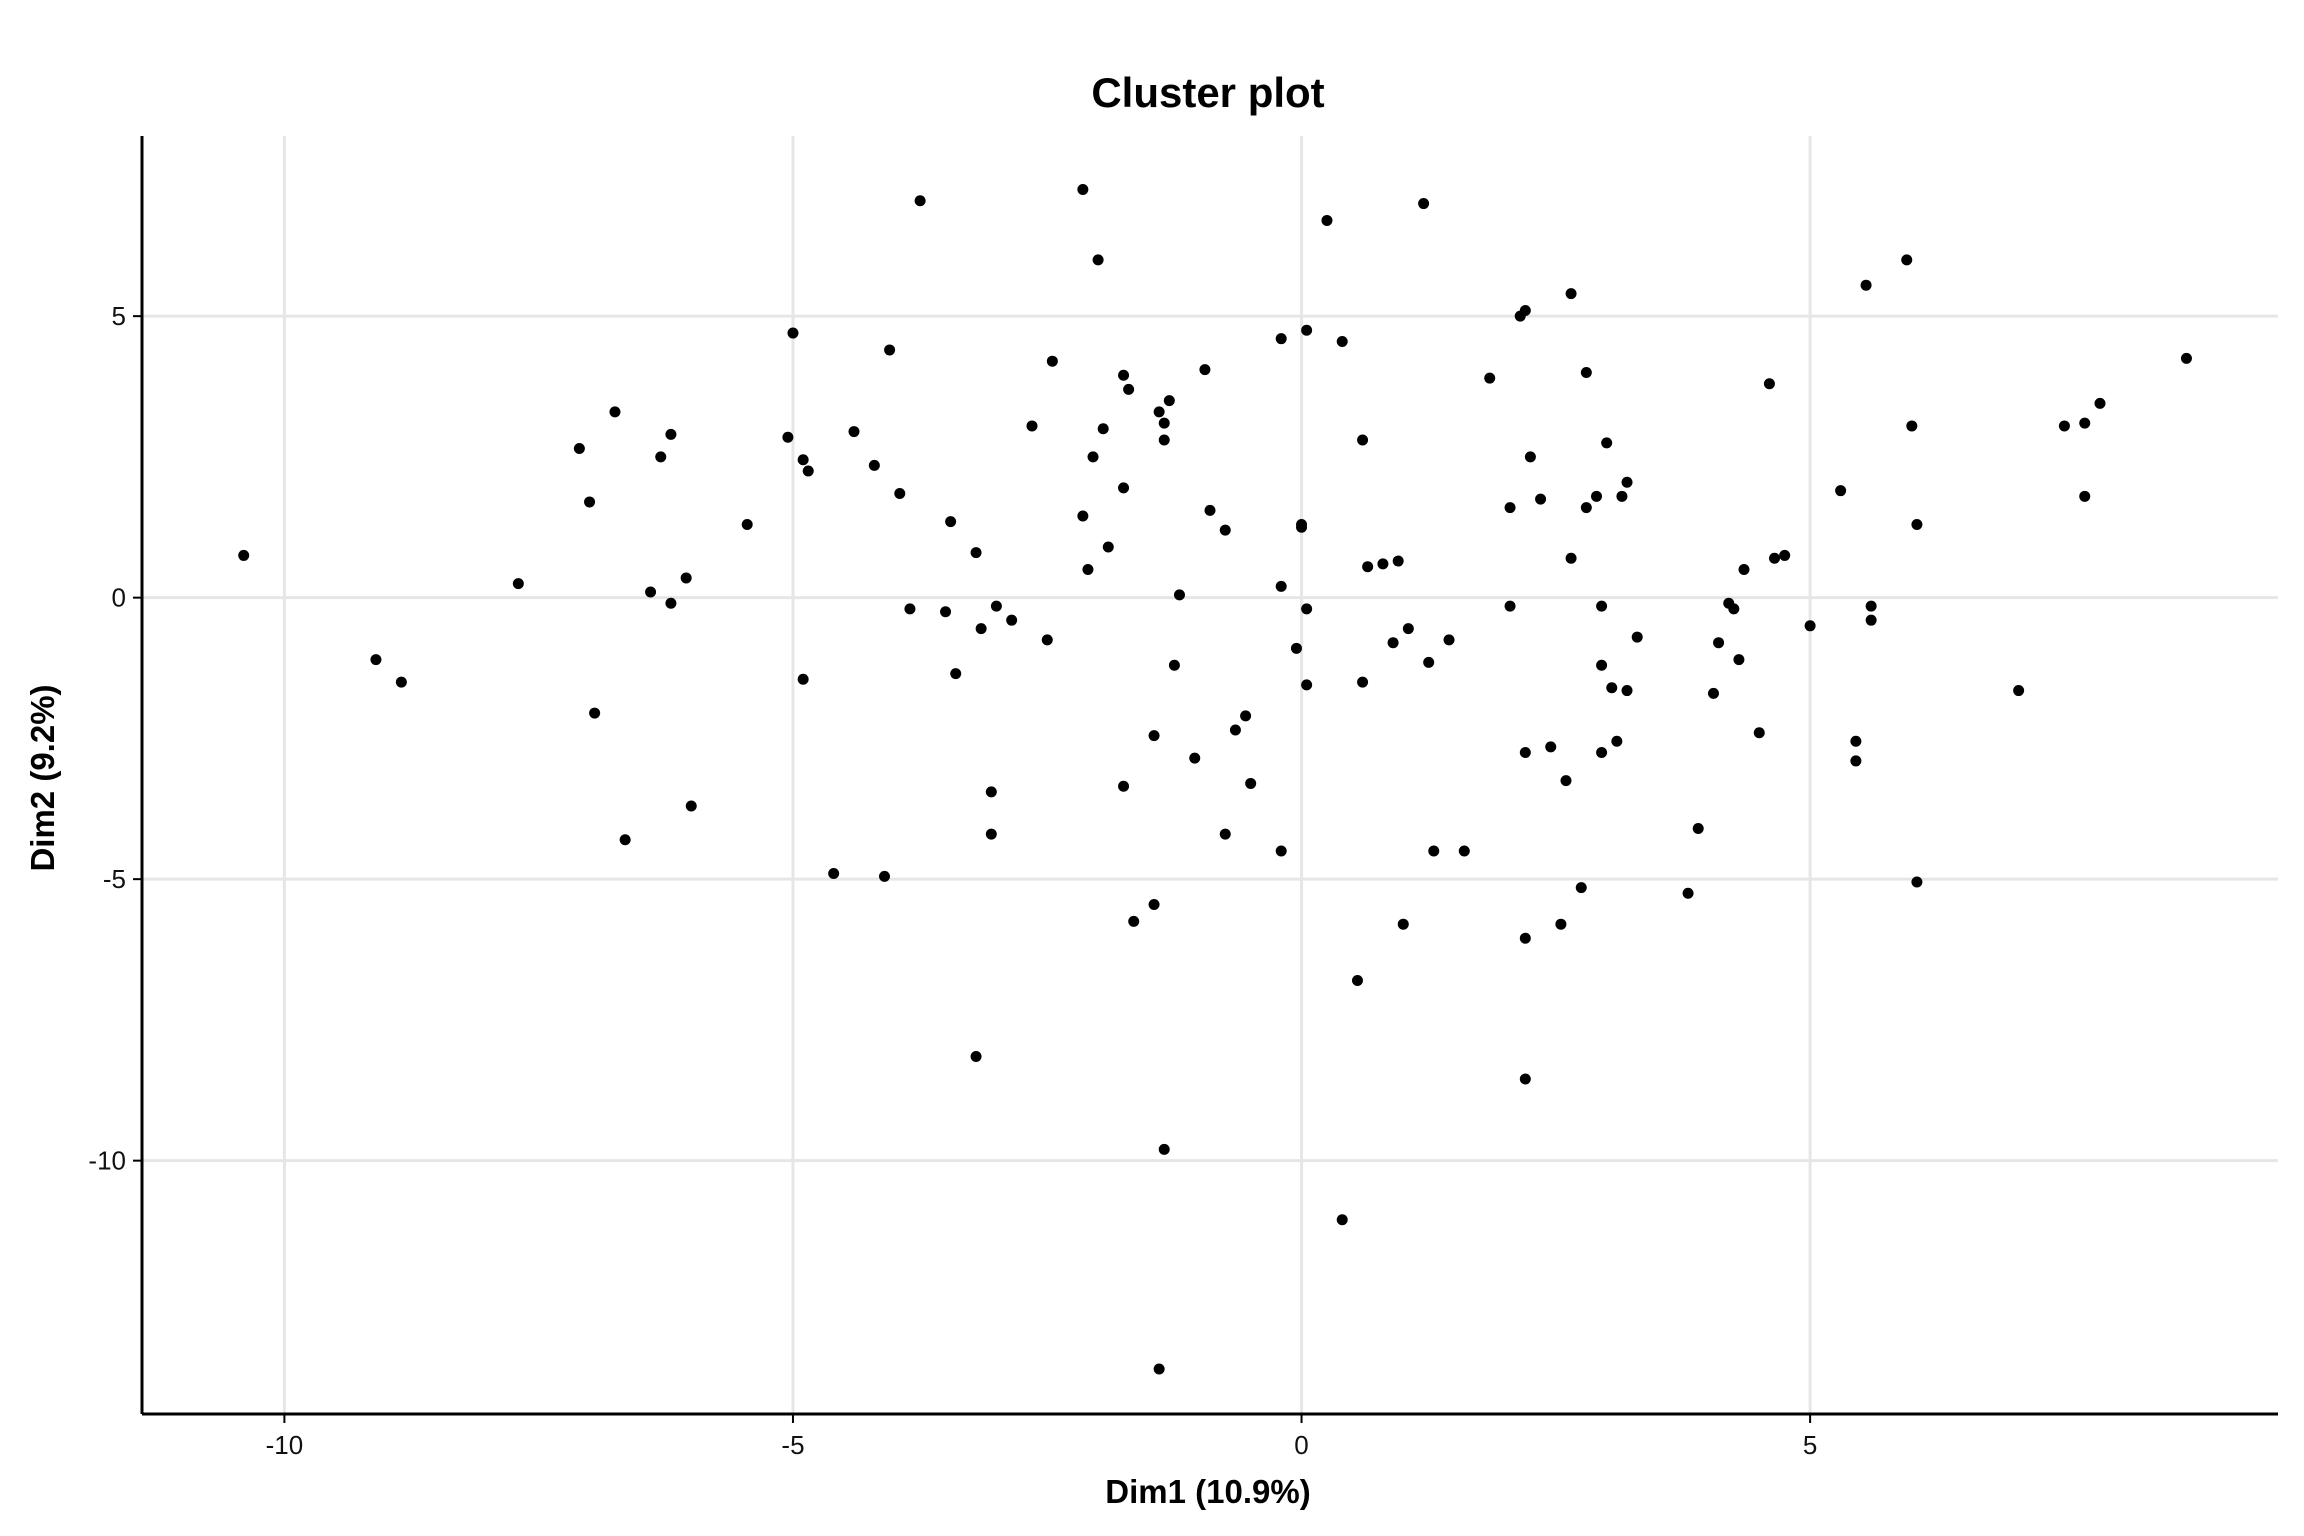  What do you see at coordinates (792, 1445) in the screenshot?
I see `x-tick-label: -5` at bounding box center [792, 1445].